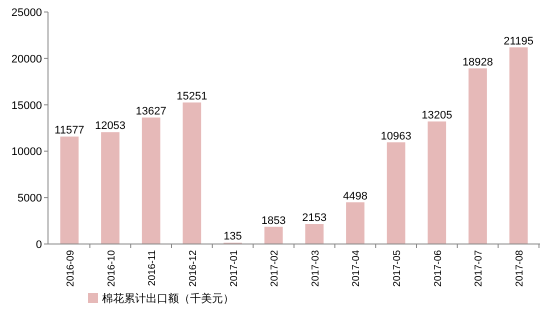 This screenshot has width=550, height=326. What do you see at coordinates (168, 298) in the screenshot?
I see `legend-label: 棉花累计出口额（千美元）` at bounding box center [168, 298].